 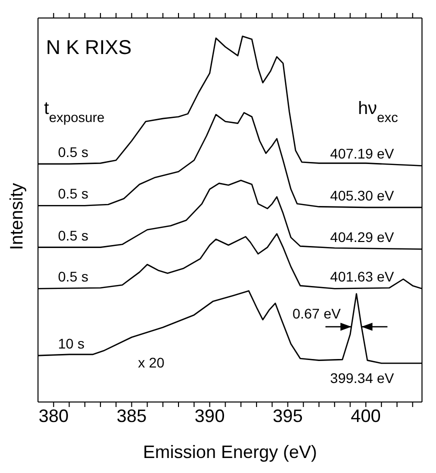 I want to click on x-tick-label: 385, so click(x=131, y=416).